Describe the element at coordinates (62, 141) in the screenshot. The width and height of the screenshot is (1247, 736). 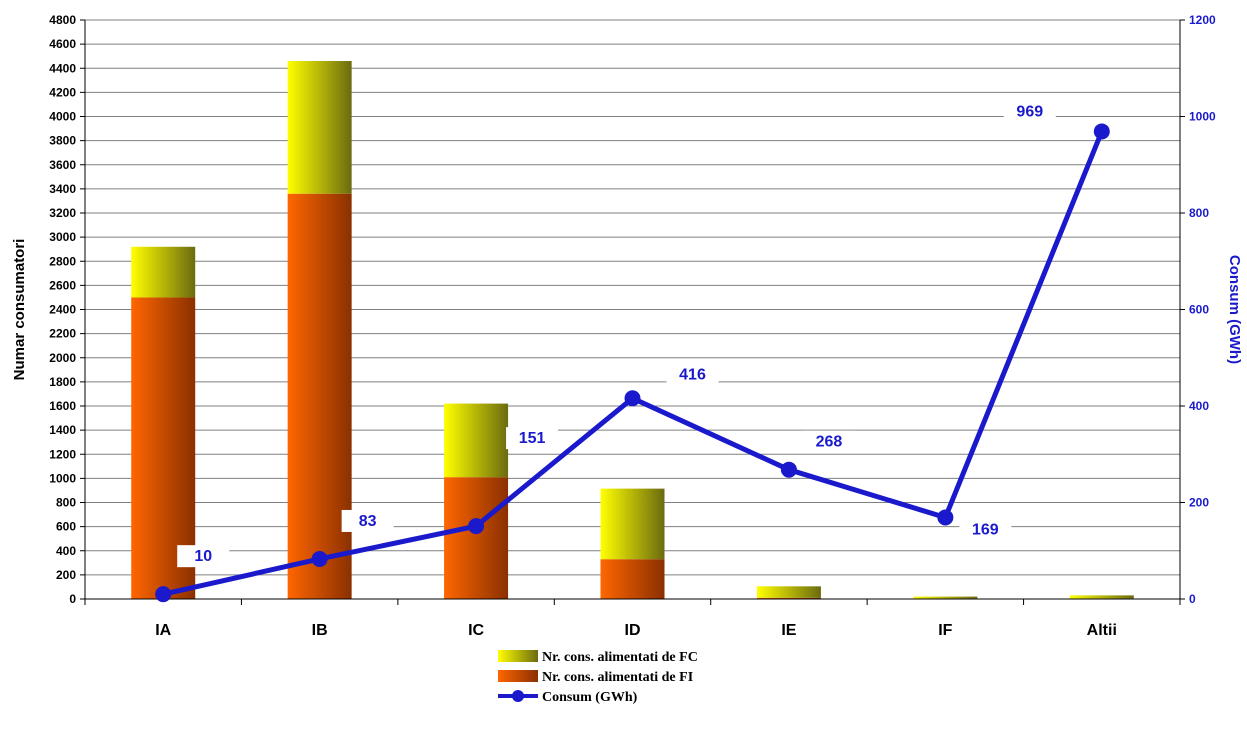
I see `y-tick-label: 3800` at that location.